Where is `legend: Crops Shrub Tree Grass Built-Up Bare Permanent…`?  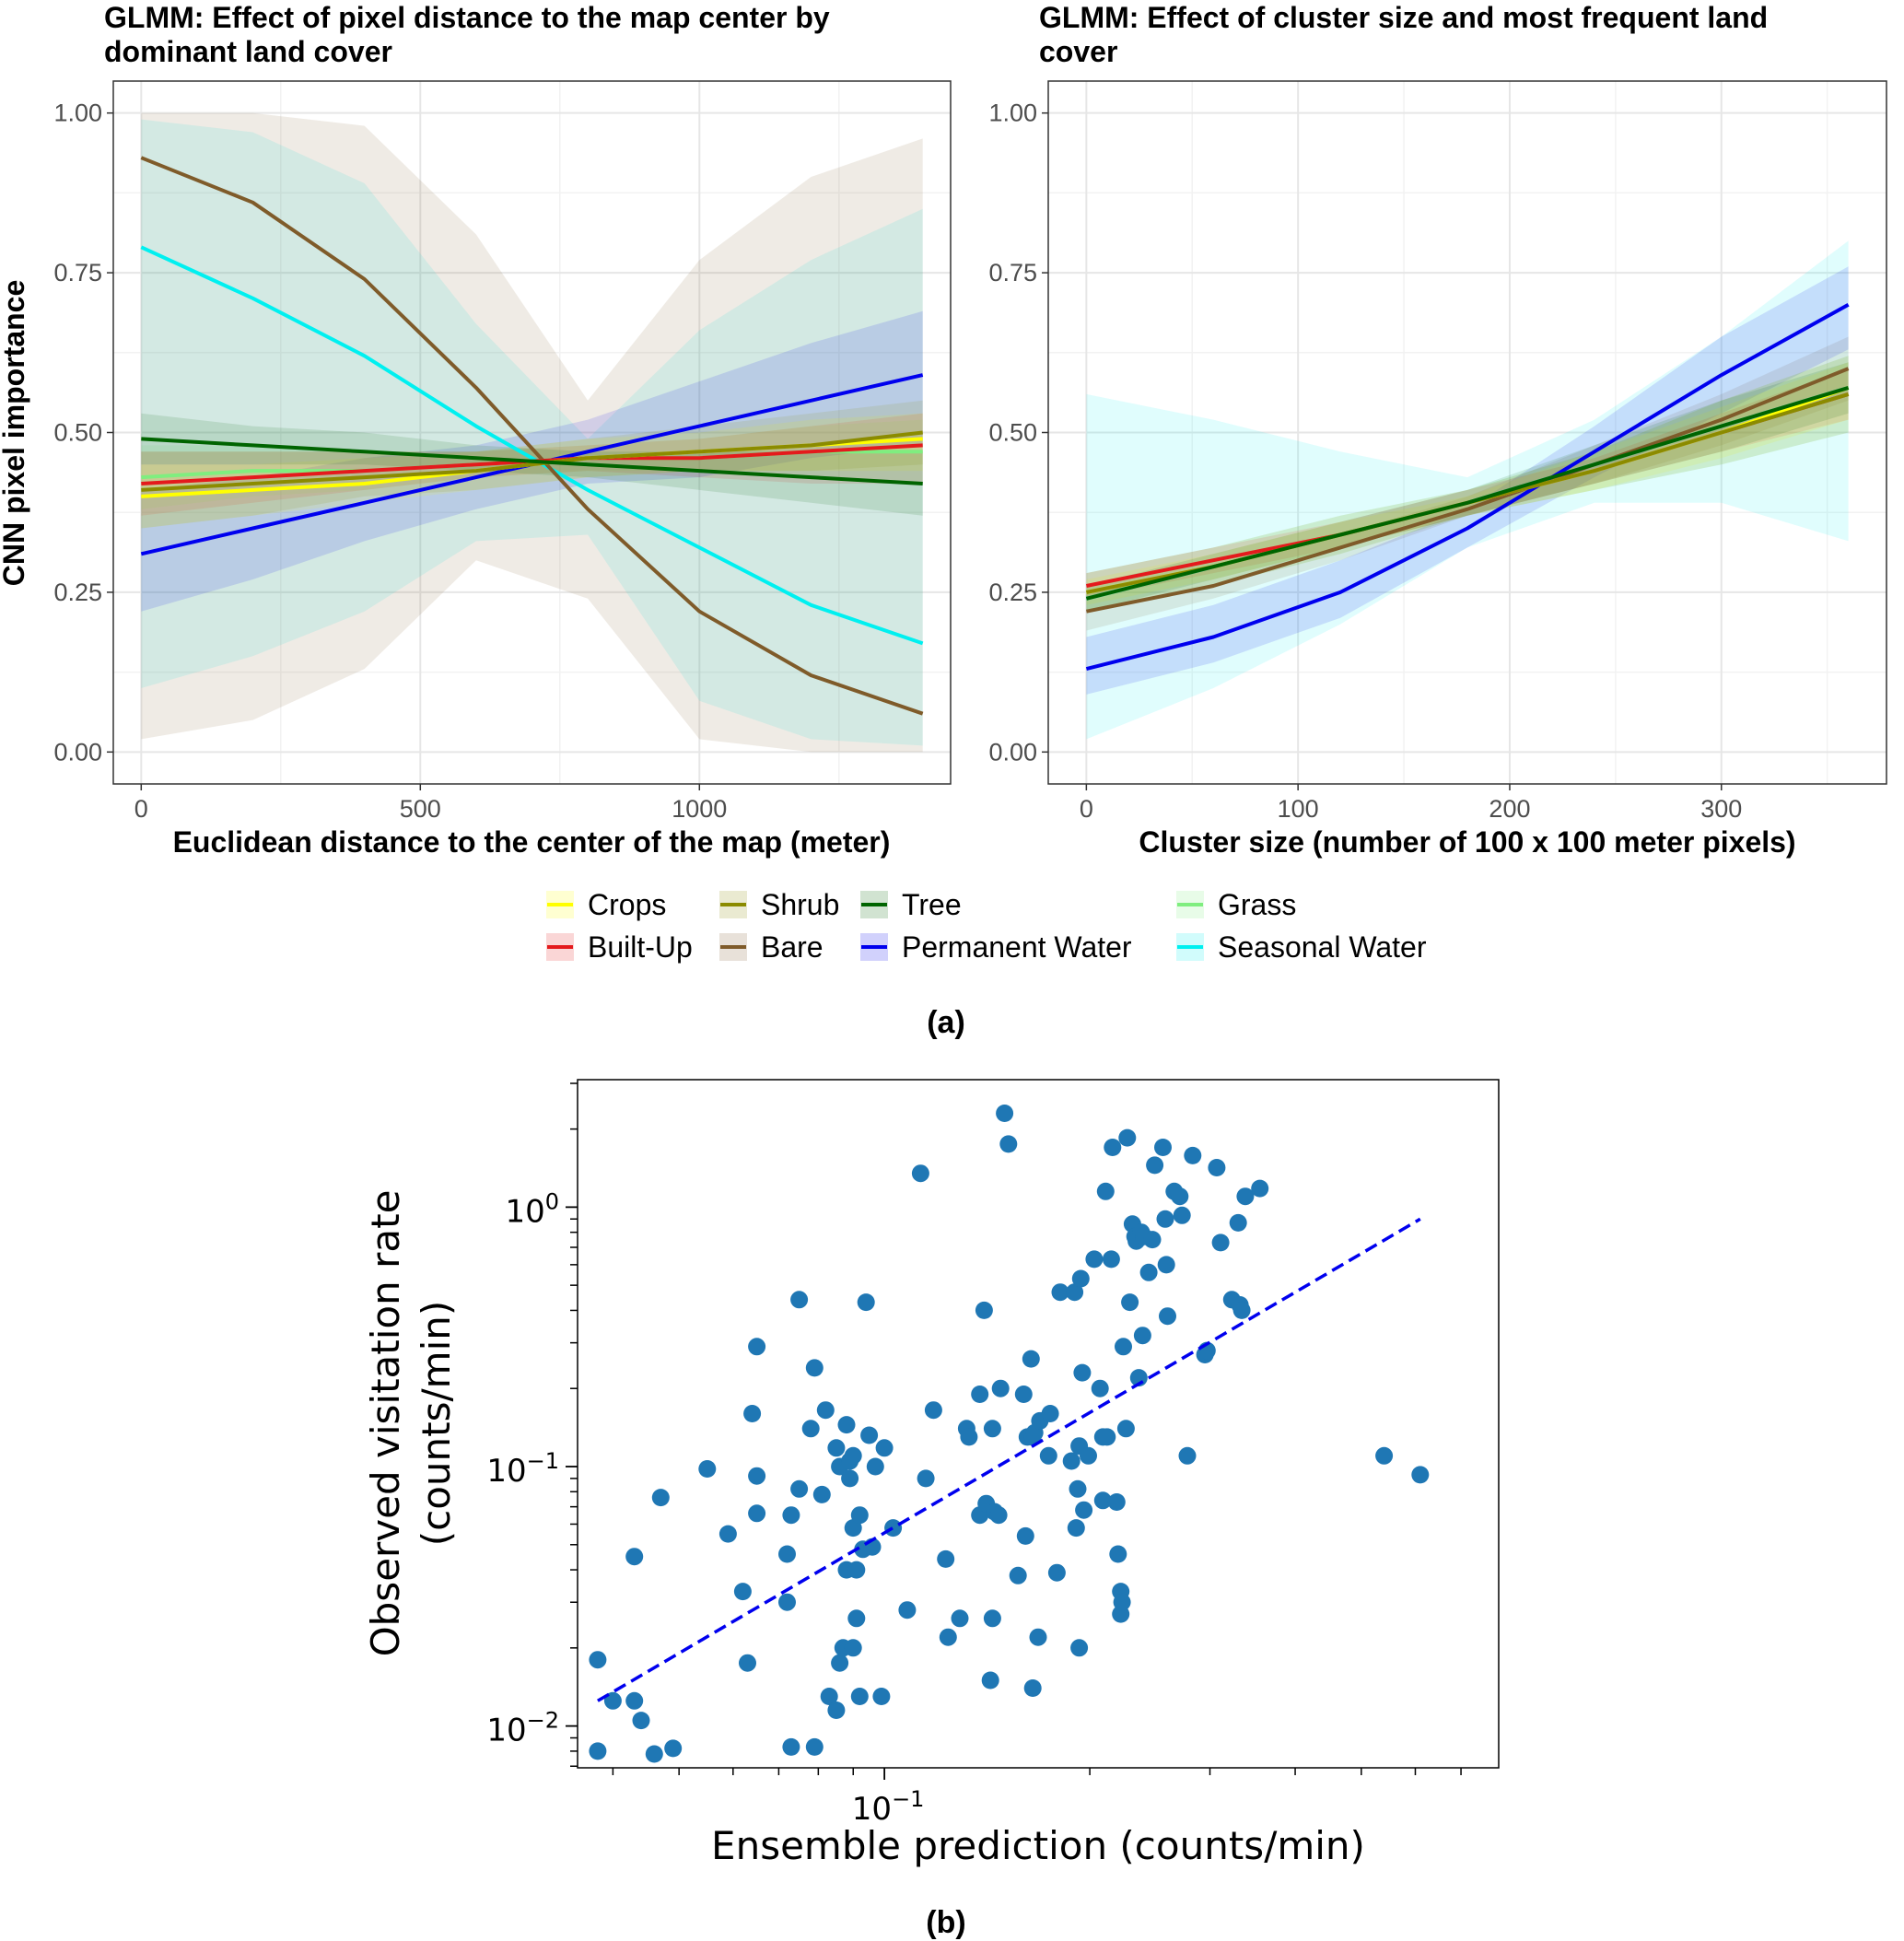 legend: Crops Shrub Tree Grass Built-Up Bare Permanent… is located at coordinates (986, 926).